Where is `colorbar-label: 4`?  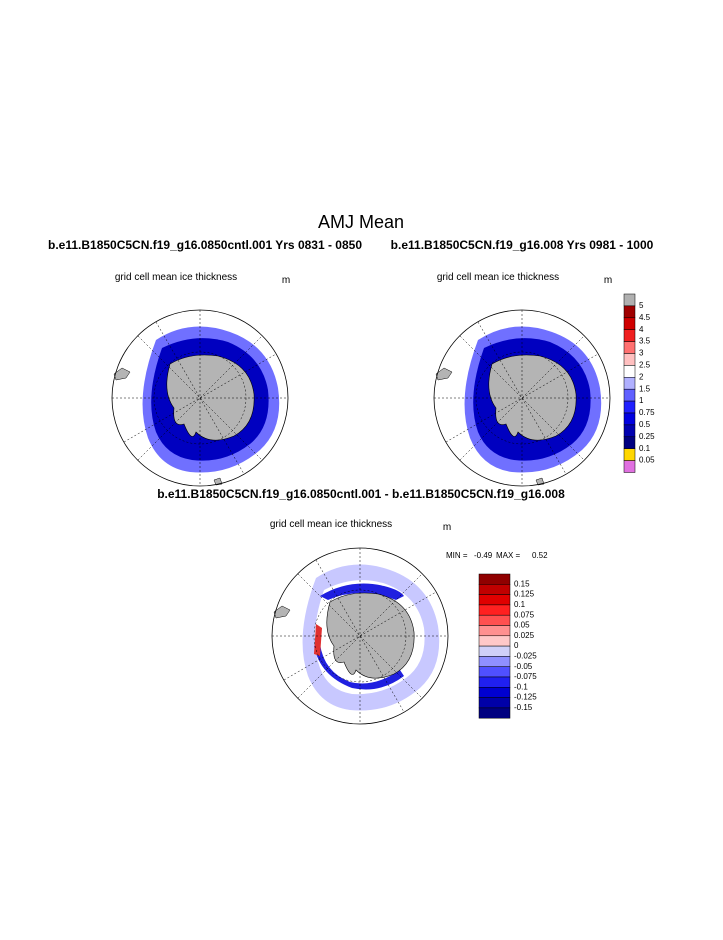
colorbar-label: 4 is located at coordinates (641, 329).